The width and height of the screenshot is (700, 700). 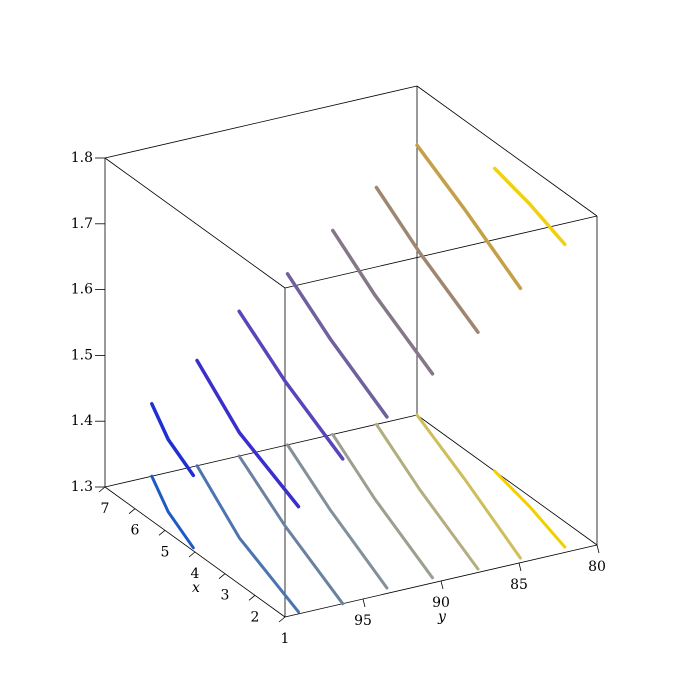 I want to click on y-tick-label: 85, so click(x=519, y=585).